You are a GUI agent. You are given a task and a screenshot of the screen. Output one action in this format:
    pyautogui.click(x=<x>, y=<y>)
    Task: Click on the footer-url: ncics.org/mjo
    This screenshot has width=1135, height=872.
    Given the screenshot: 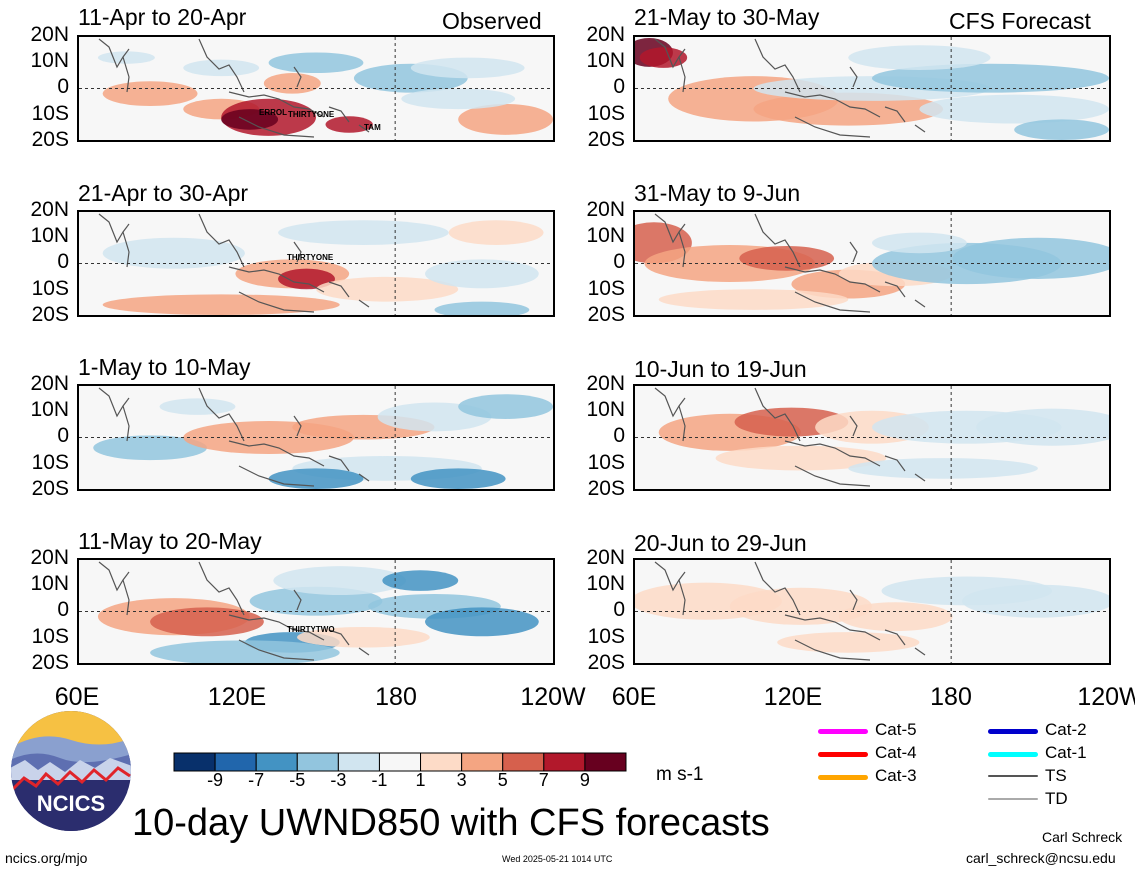 What is the action you would take?
    pyautogui.click(x=46, y=858)
    